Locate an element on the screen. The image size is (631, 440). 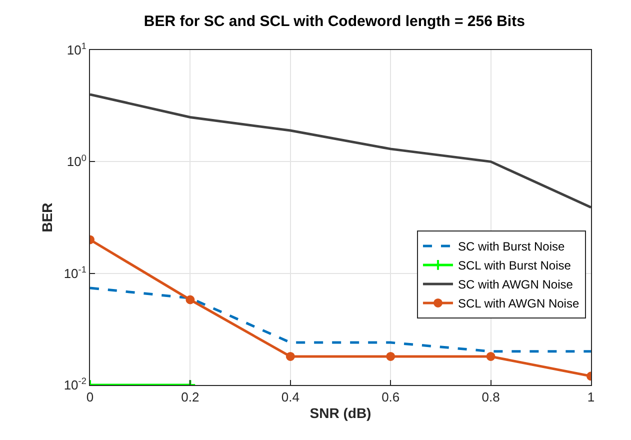
legend-label: SCL with Burst Noise is located at coordinates (515, 265).